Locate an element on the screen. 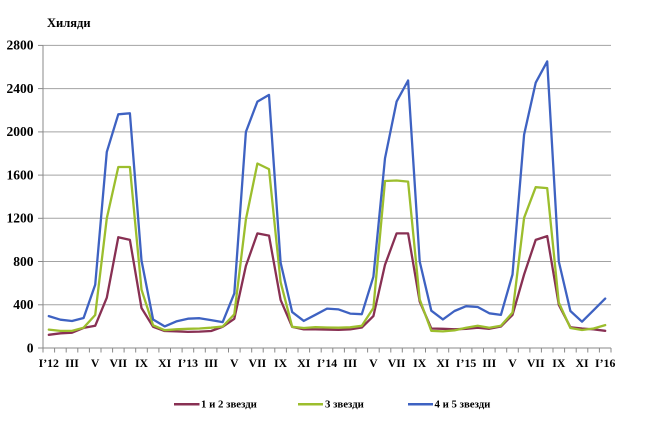 The height and width of the screenshot is (436, 652). svg-text: I’14 is located at coordinates (327, 363).